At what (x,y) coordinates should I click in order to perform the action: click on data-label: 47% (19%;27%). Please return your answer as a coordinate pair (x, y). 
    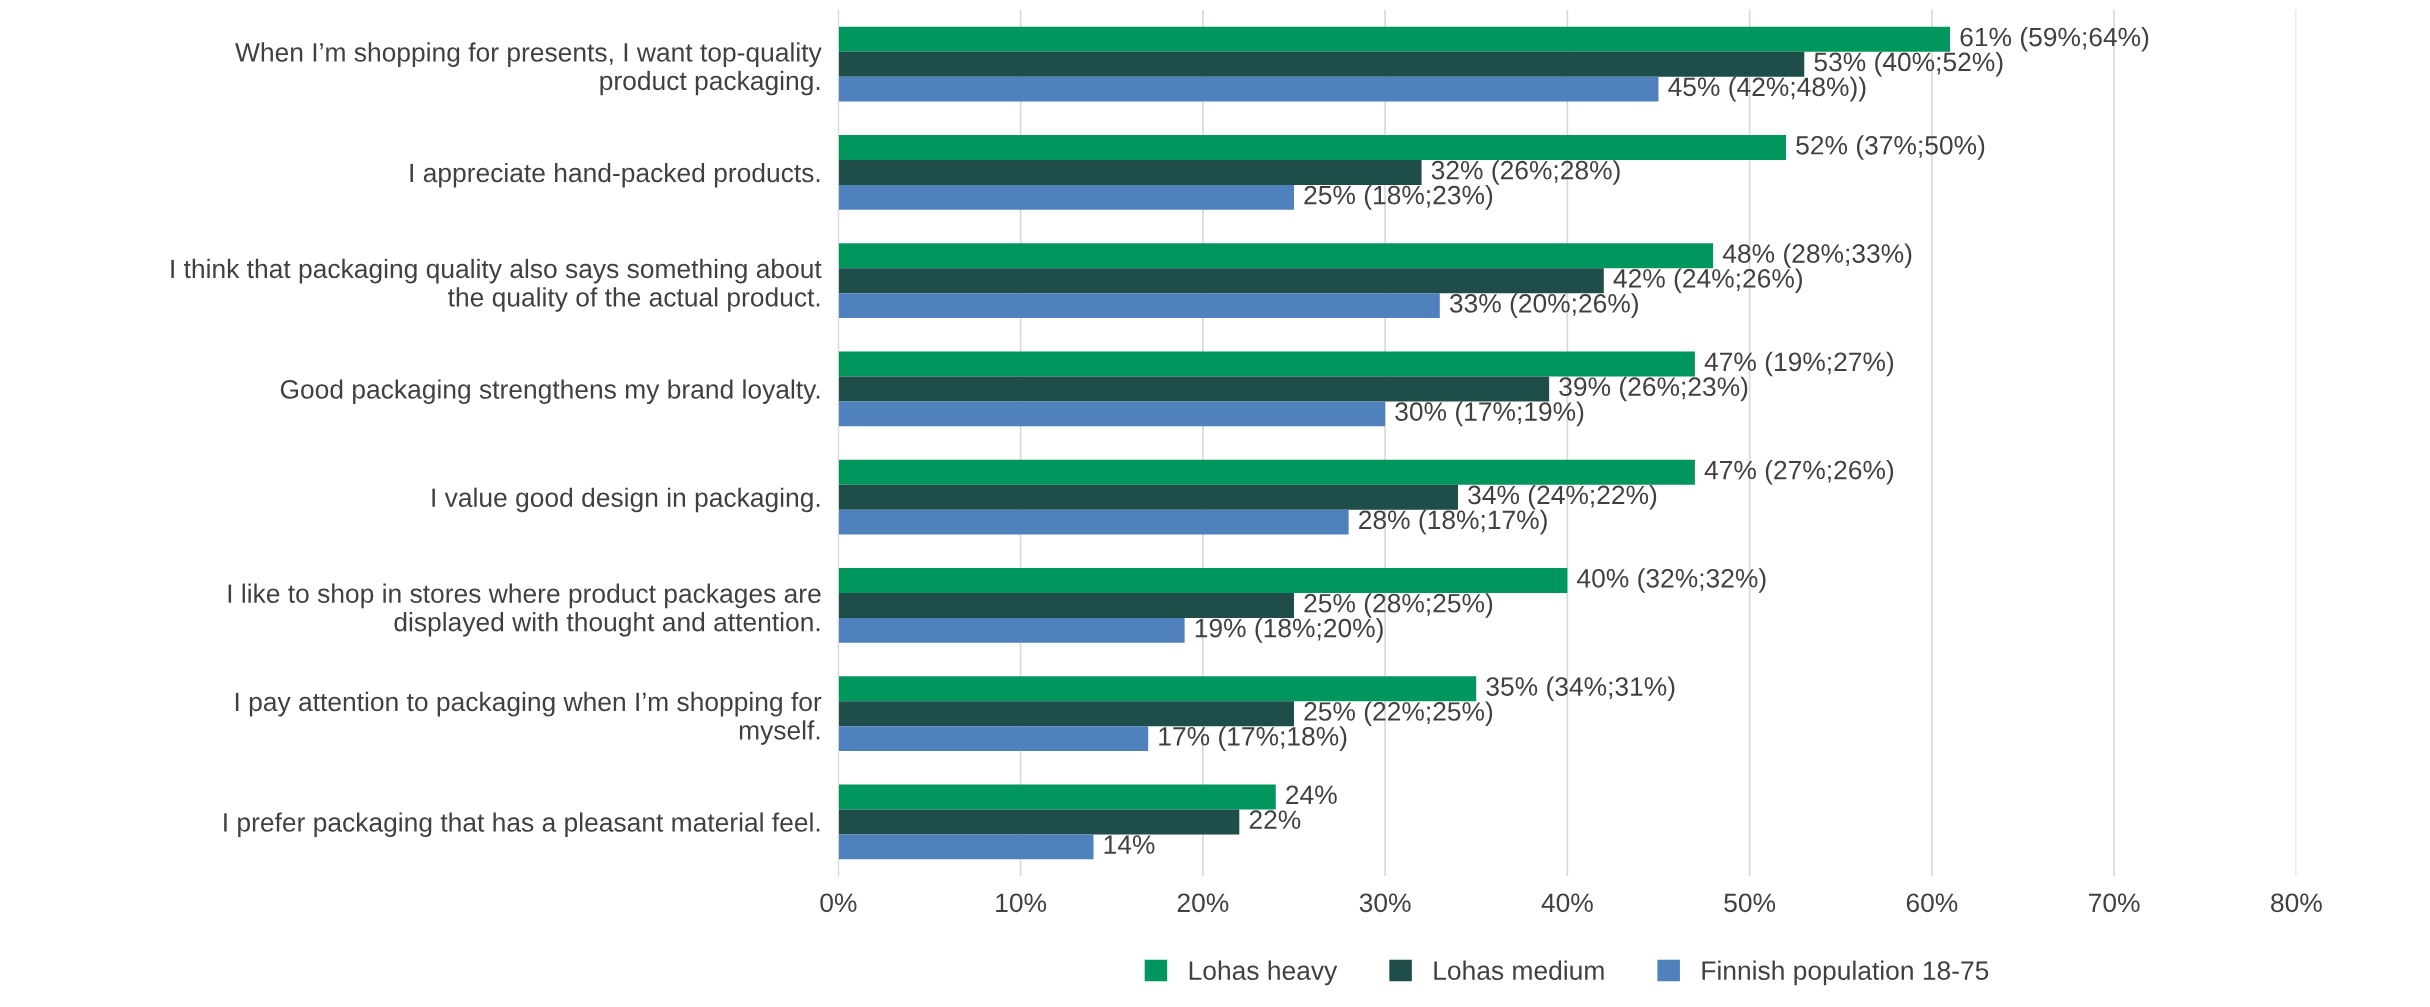
    Looking at the image, I should click on (1799, 364).